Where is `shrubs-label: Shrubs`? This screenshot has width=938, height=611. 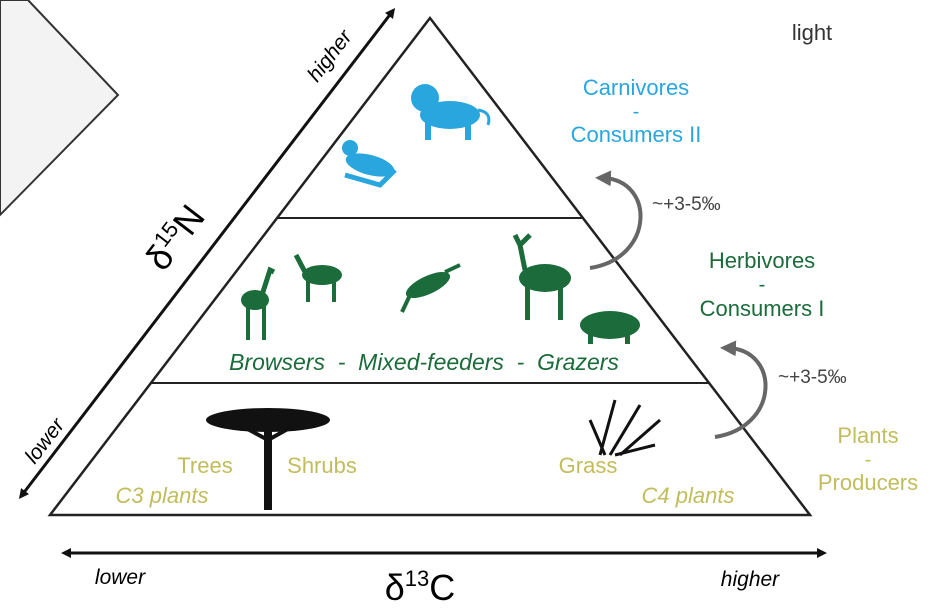 shrubs-label: Shrubs is located at coordinates (322, 465).